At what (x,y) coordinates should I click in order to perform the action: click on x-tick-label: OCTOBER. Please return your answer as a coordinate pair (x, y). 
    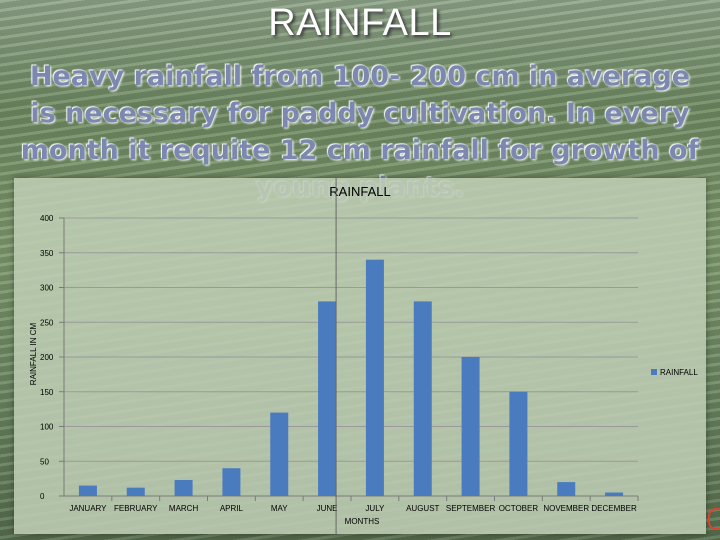
    Looking at the image, I should click on (519, 508).